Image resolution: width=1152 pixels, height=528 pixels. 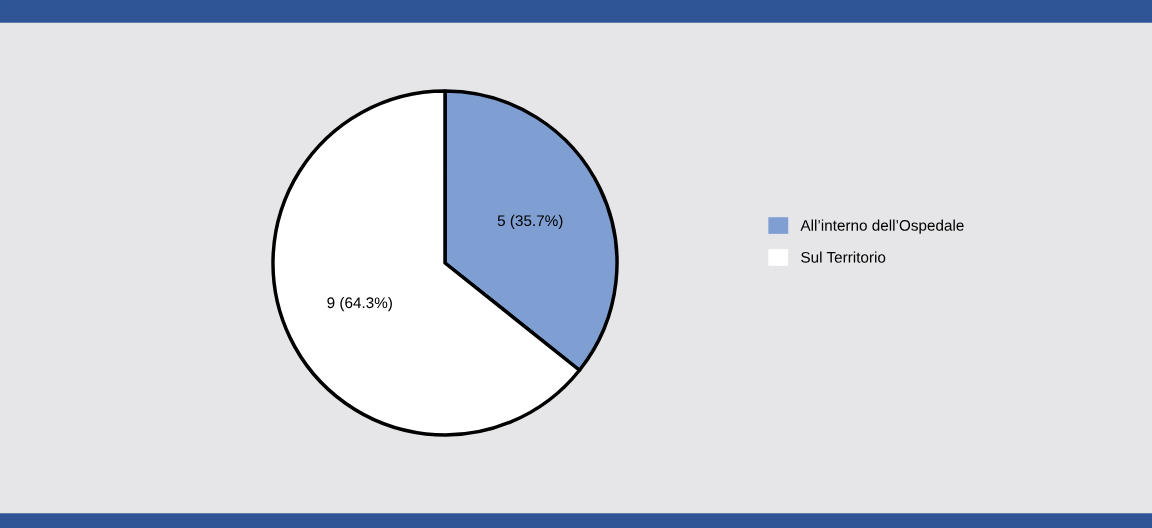 I want to click on data-label: 5 (35.7%), so click(x=530, y=222).